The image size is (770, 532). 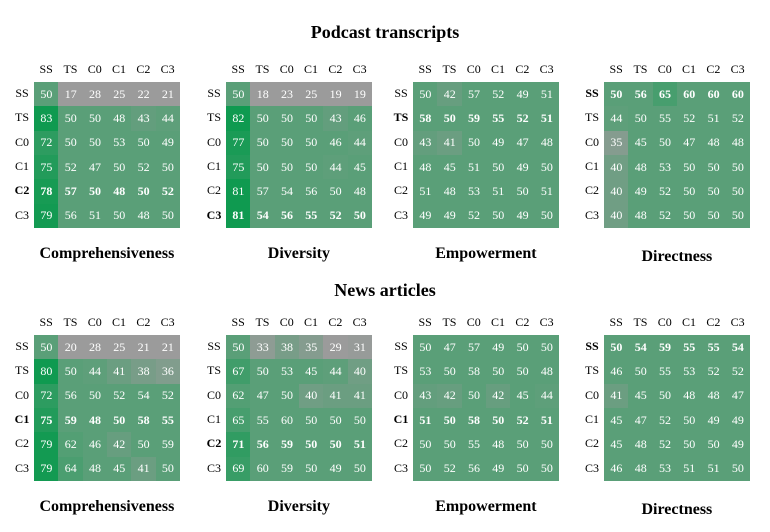 What do you see at coordinates (498, 216) in the screenshot?
I see `chart-2-cell: 50` at bounding box center [498, 216].